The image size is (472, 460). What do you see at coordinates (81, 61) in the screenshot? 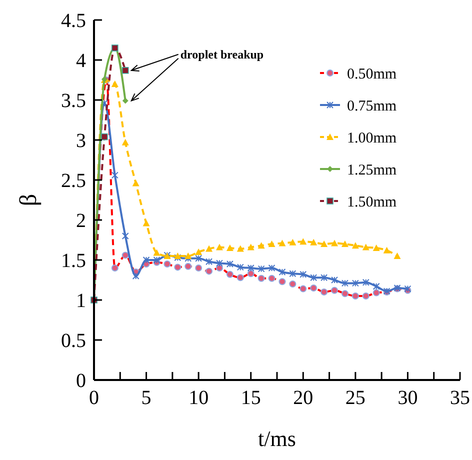
I see `y-tick-label: 4` at bounding box center [81, 61].